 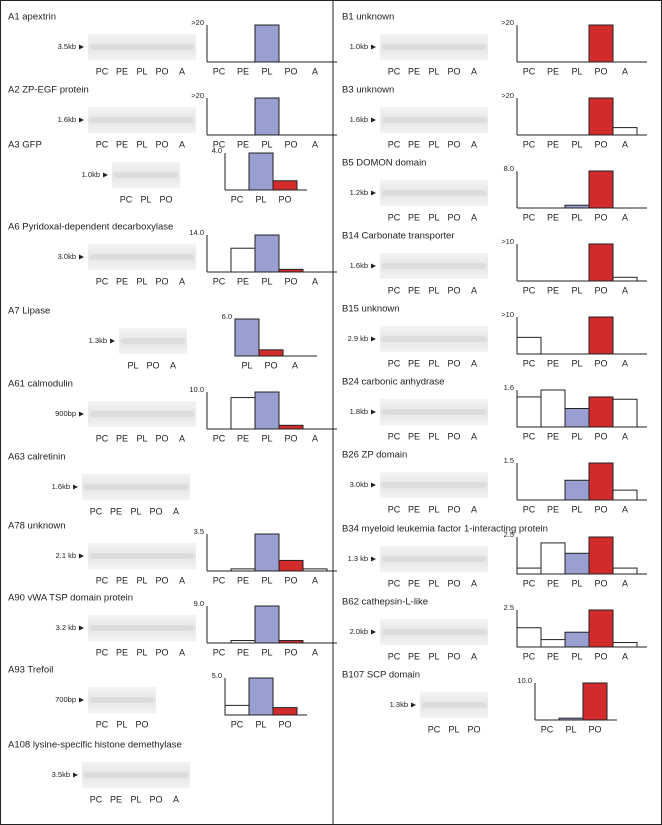 What do you see at coordinates (66, 627) in the screenshot?
I see `blot-size-label: 3.2 kb` at bounding box center [66, 627].